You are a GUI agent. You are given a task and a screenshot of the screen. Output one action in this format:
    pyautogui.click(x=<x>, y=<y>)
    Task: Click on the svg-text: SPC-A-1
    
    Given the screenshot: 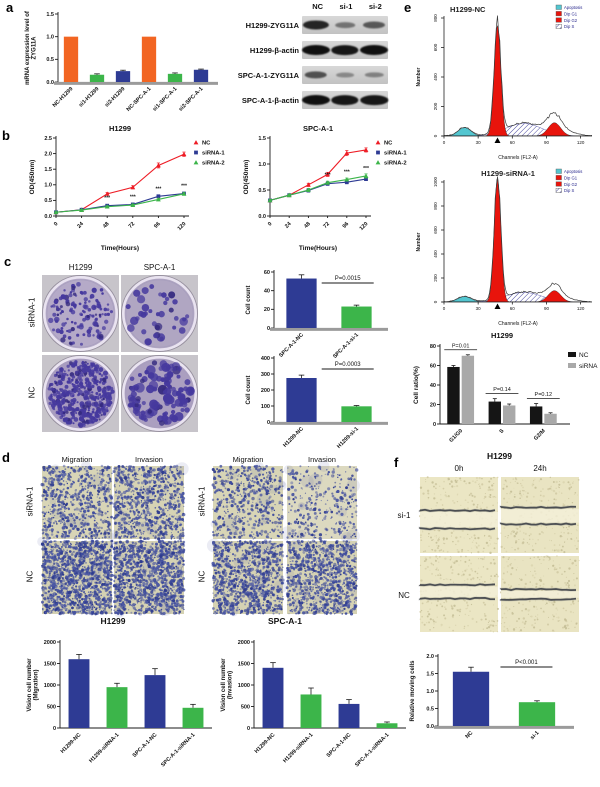 What is the action you would take?
    pyautogui.click(x=318, y=128)
    